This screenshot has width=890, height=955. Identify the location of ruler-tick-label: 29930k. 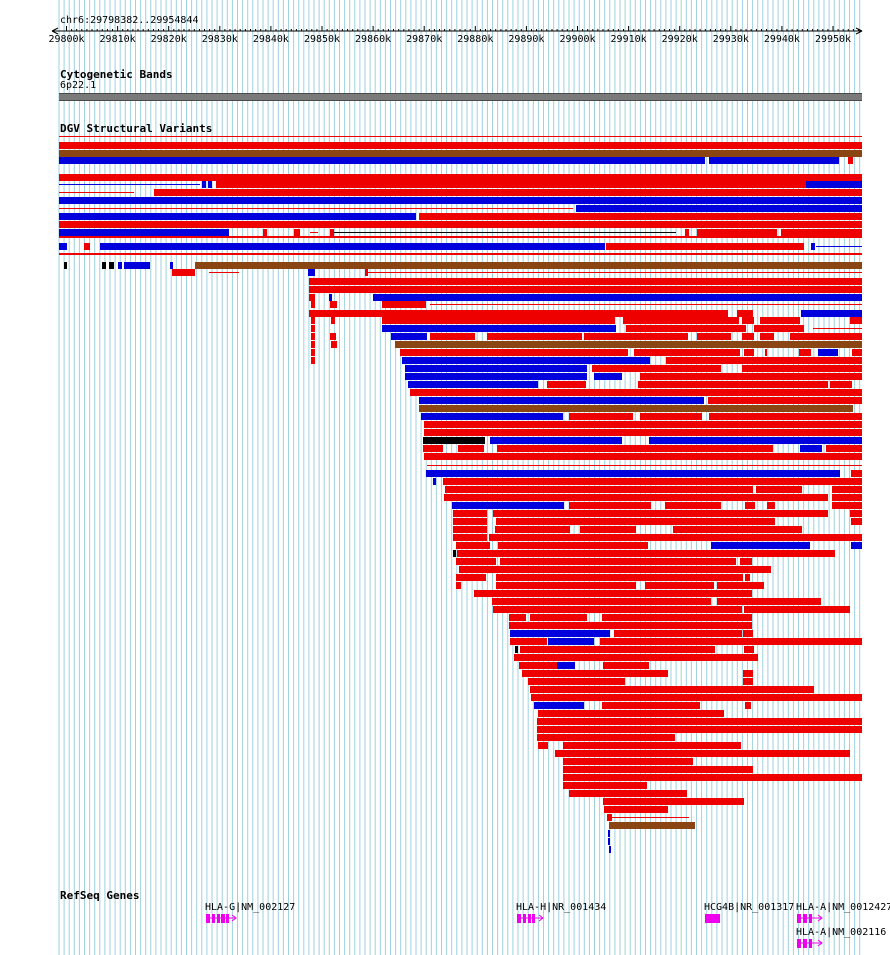
(730, 39).